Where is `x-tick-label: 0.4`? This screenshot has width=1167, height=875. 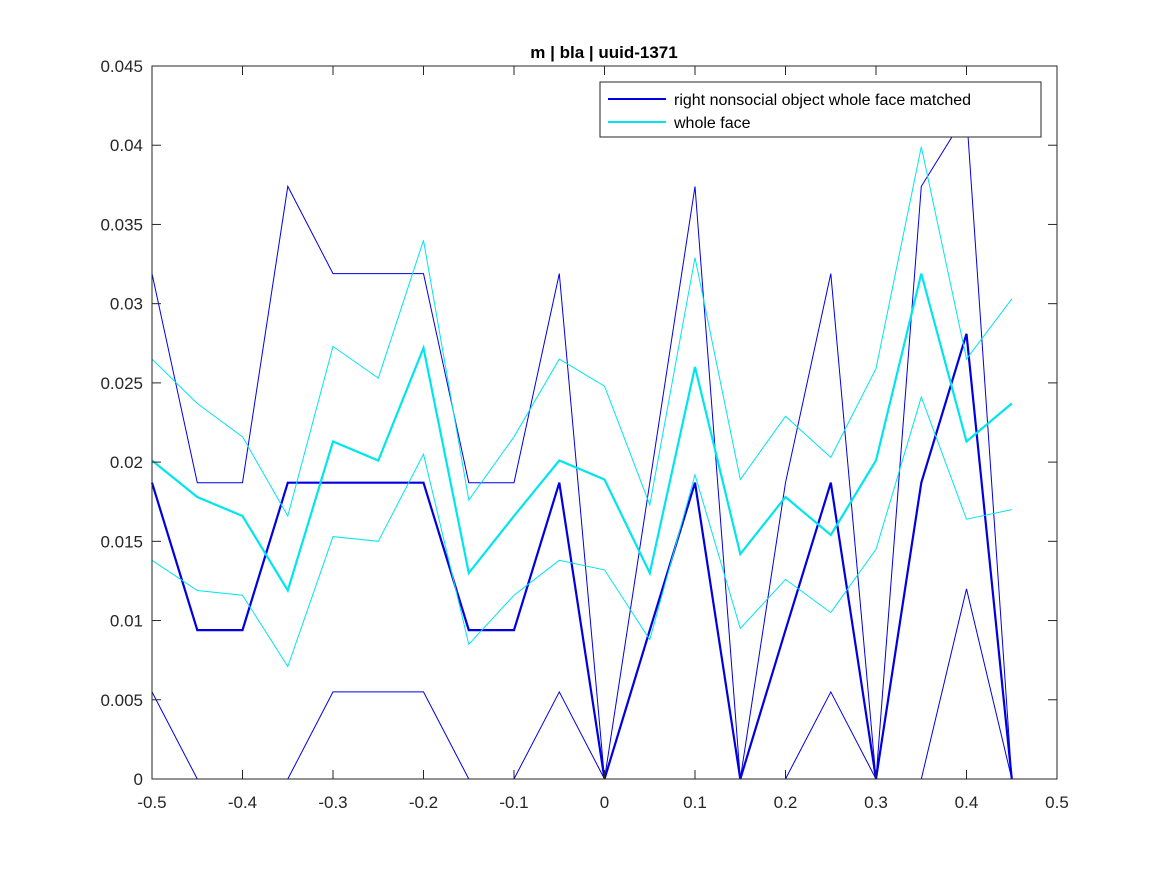
x-tick-label: 0.4 is located at coordinates (967, 802).